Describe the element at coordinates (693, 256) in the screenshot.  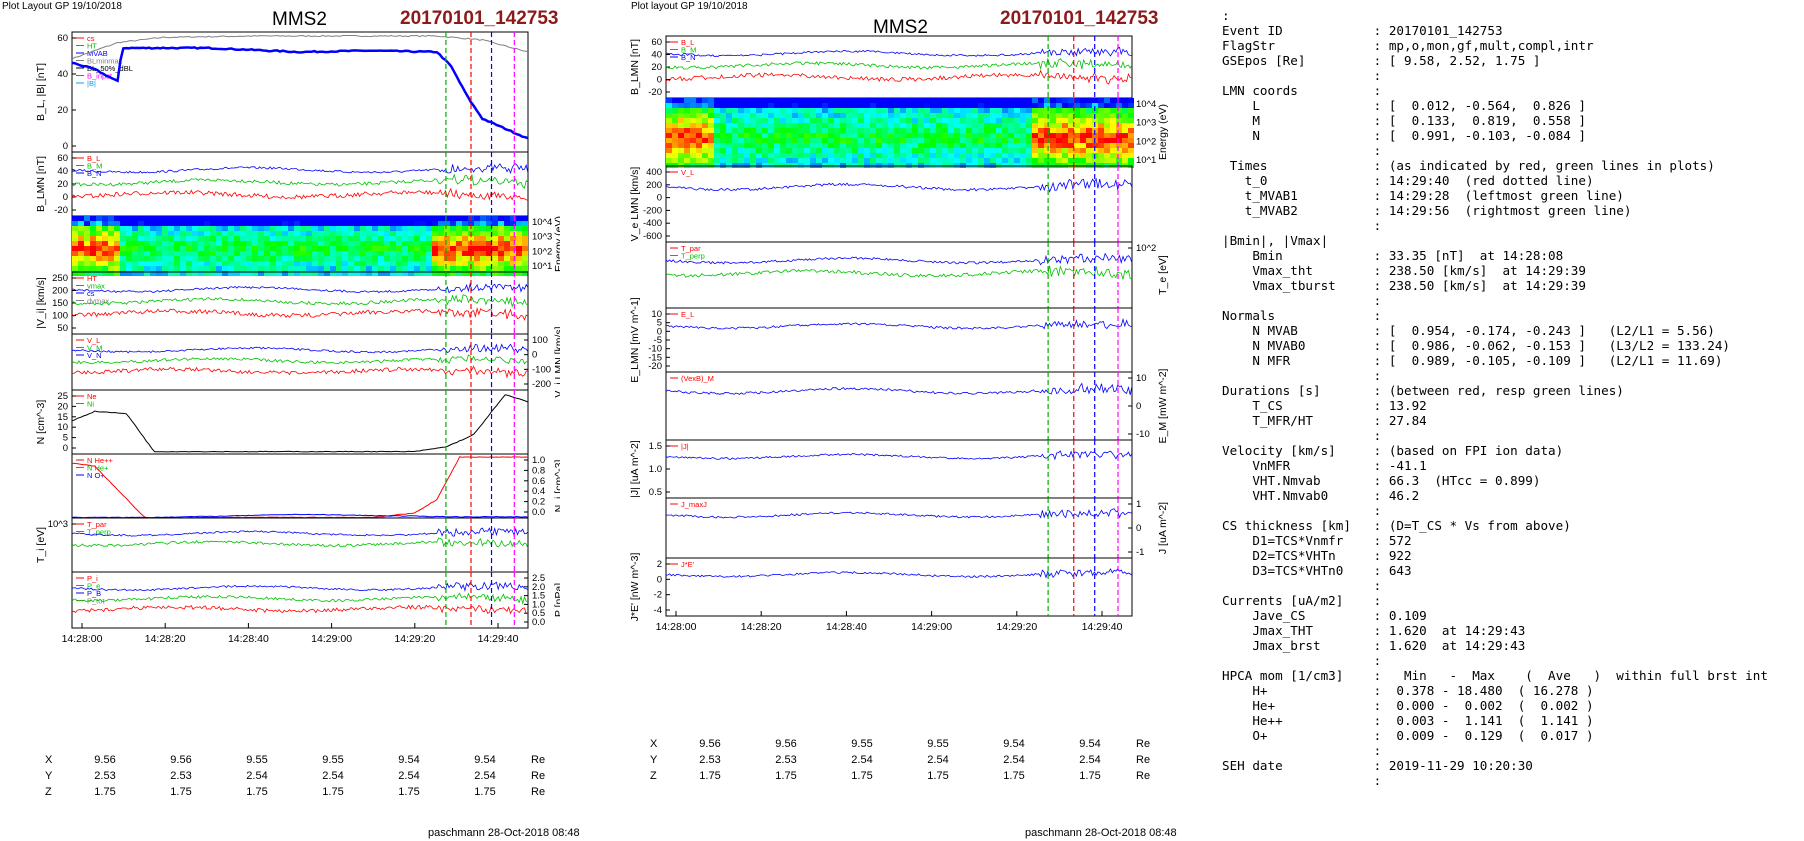
I see `legend-entry: T_perp` at that location.